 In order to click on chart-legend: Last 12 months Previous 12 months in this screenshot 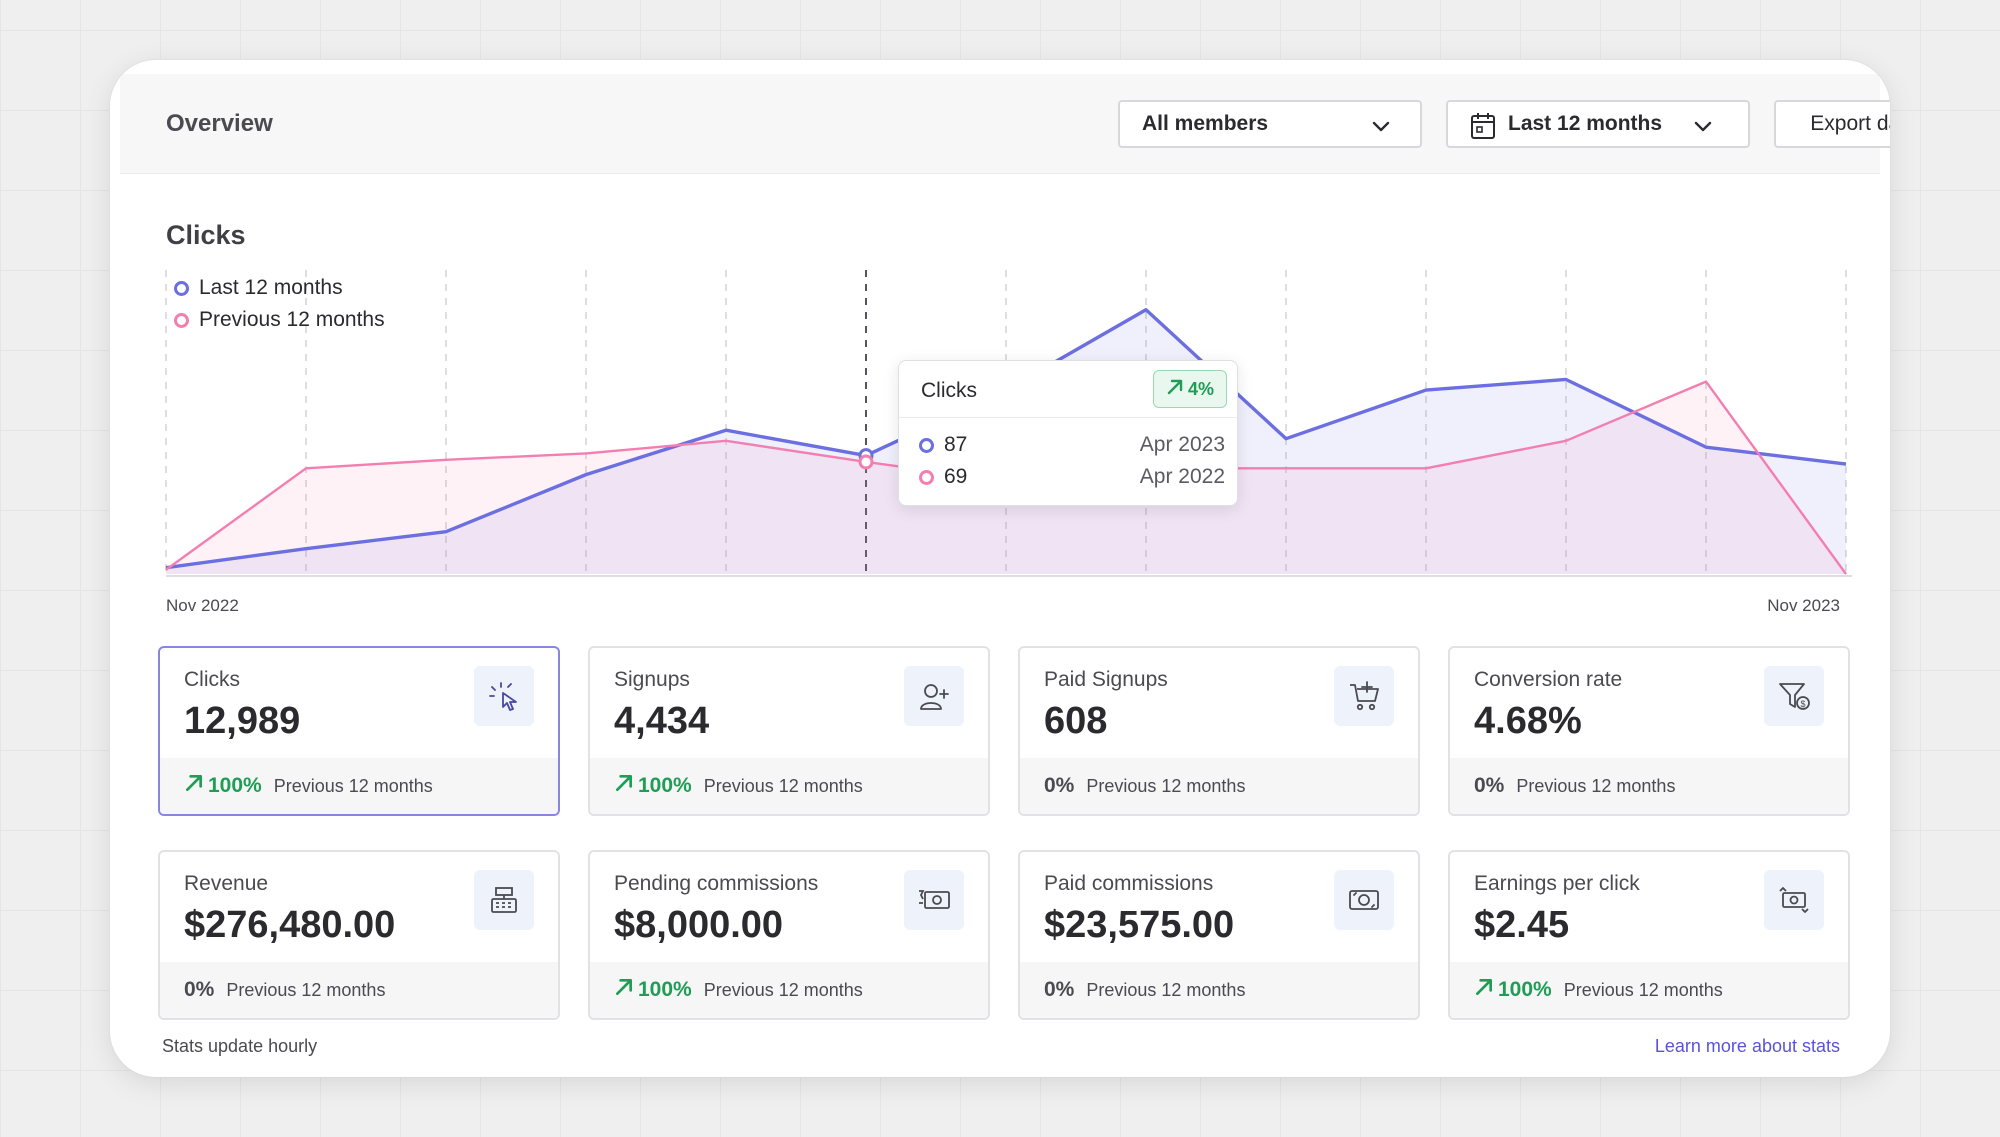, I will do `click(279, 304)`.